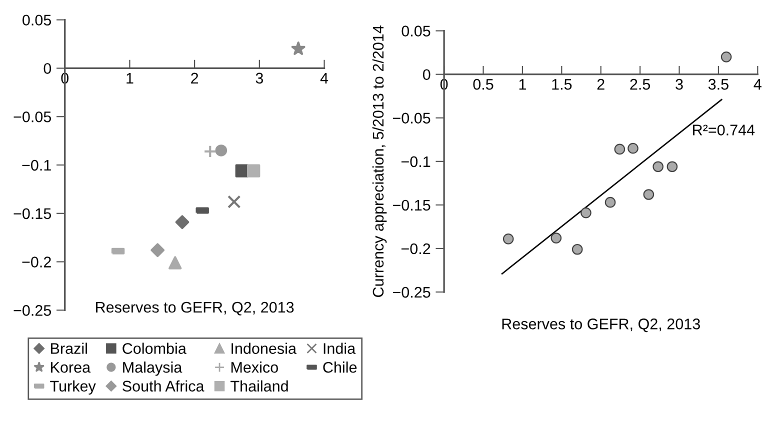  What do you see at coordinates (562, 84) in the screenshot?
I see `x-tick-label: 1.5` at bounding box center [562, 84].